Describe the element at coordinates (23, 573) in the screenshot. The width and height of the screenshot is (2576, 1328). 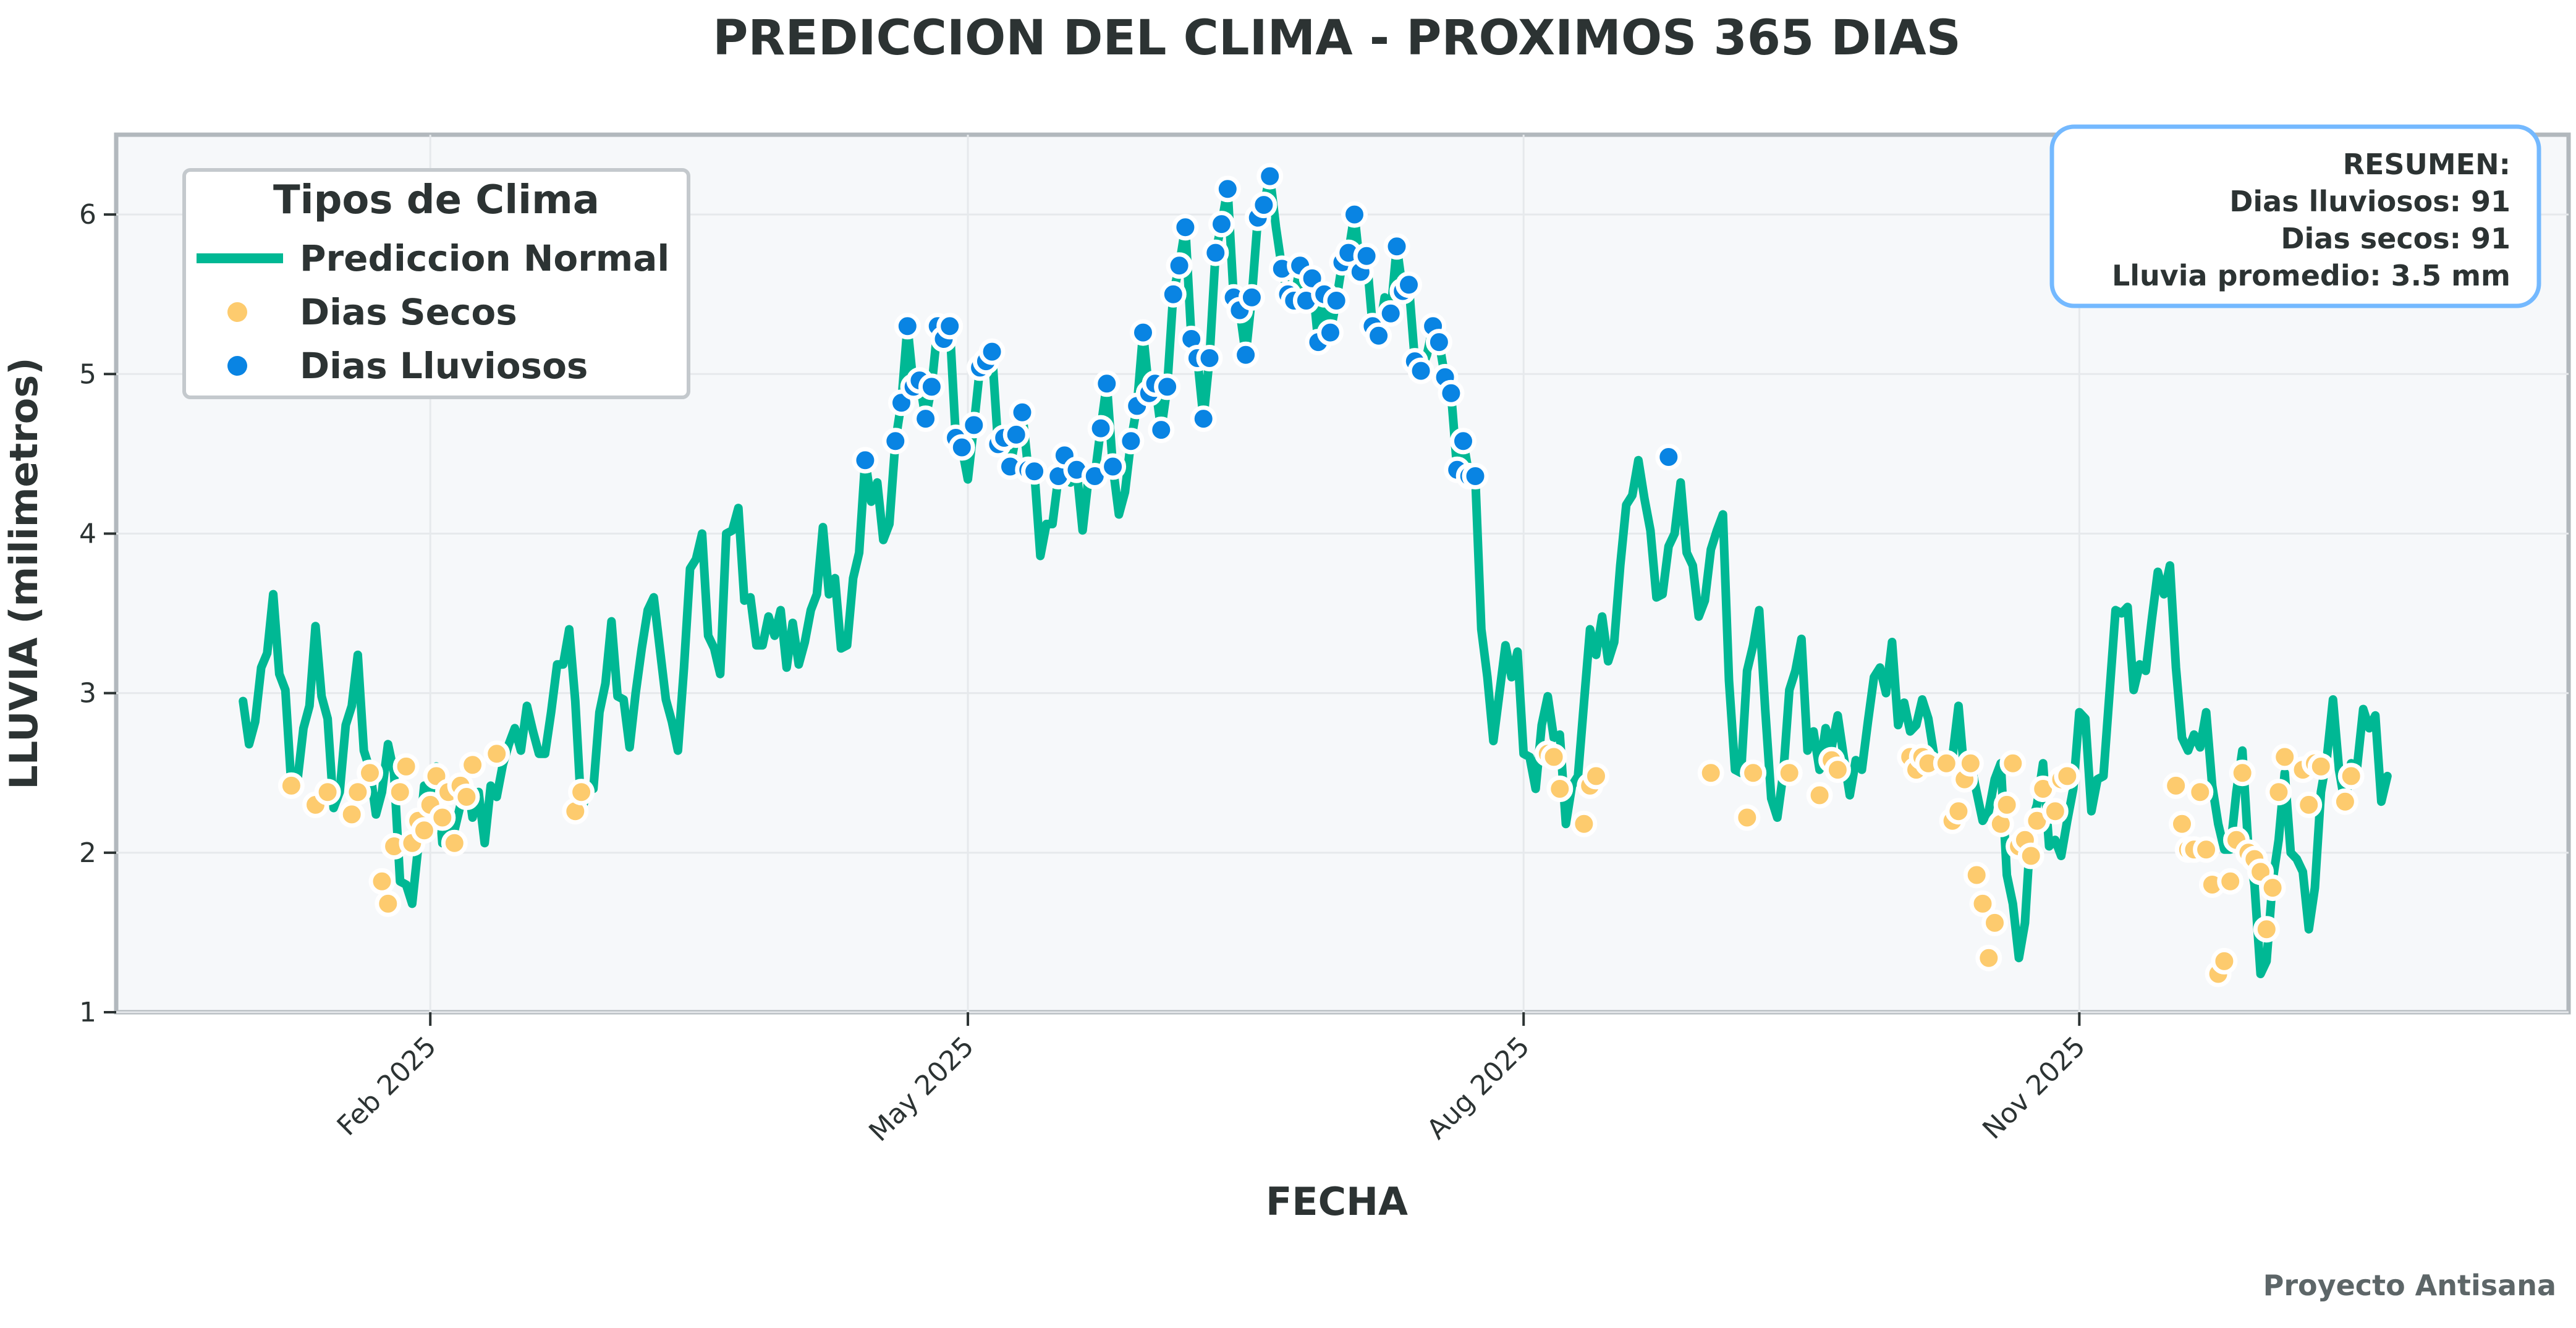
I see `y-axis-label: LLUVIA (milimetros)` at that location.